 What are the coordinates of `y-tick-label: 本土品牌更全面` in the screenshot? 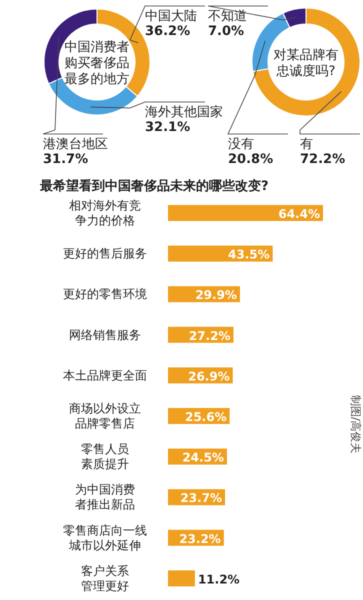 It's located at (105, 375).